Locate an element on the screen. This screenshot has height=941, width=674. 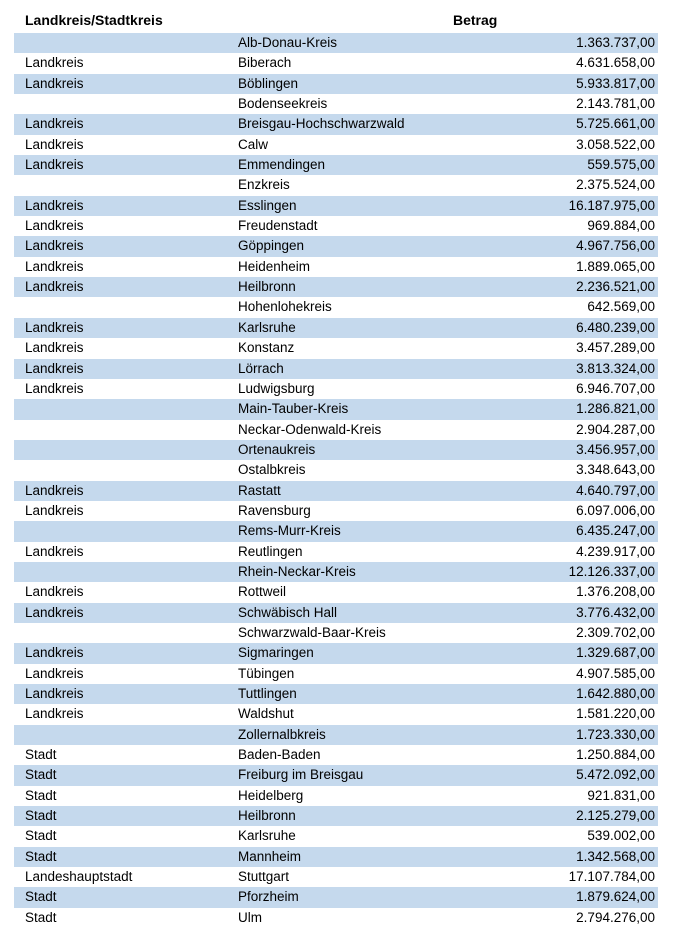
row-amount: 5.933.817,00 is located at coordinates (615, 83).